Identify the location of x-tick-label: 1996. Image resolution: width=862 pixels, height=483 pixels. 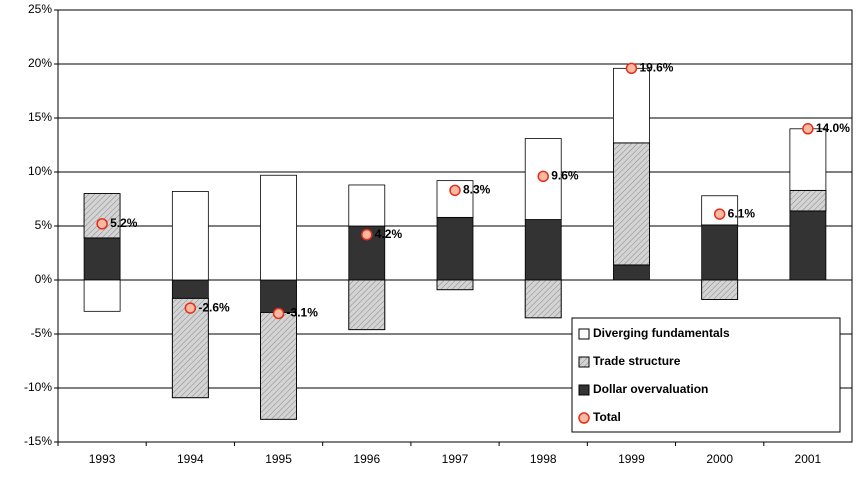
(366, 459).